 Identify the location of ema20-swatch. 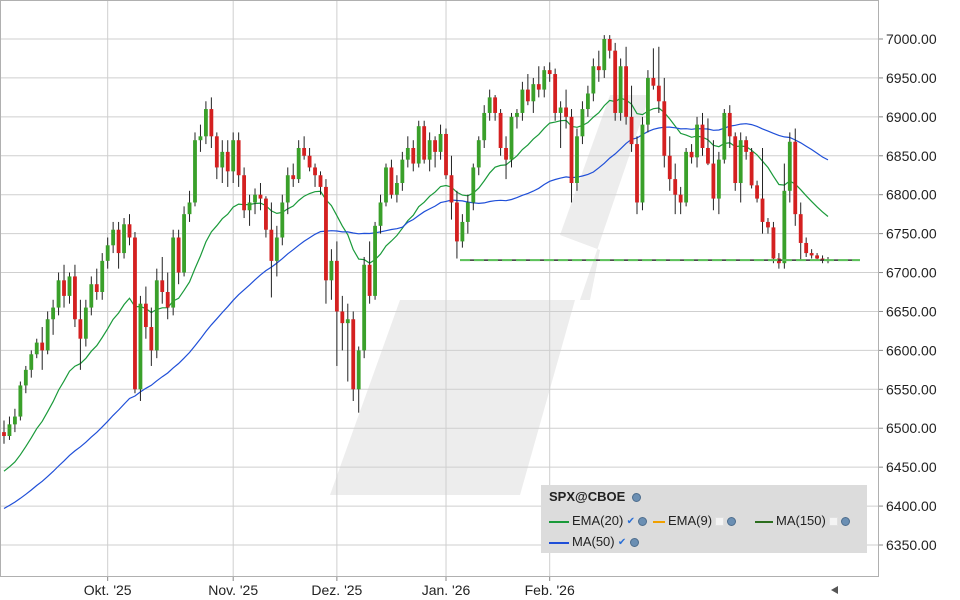
(559, 521).